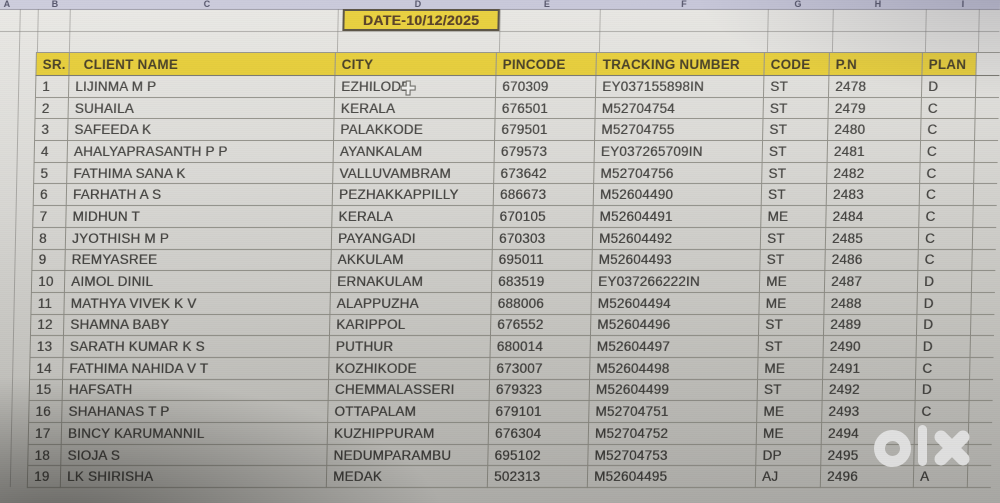 The width and height of the screenshot is (1000, 503). Describe the element at coordinates (413, 173) in the screenshot. I see `table-cell: VALLUVAMBRAM` at that location.